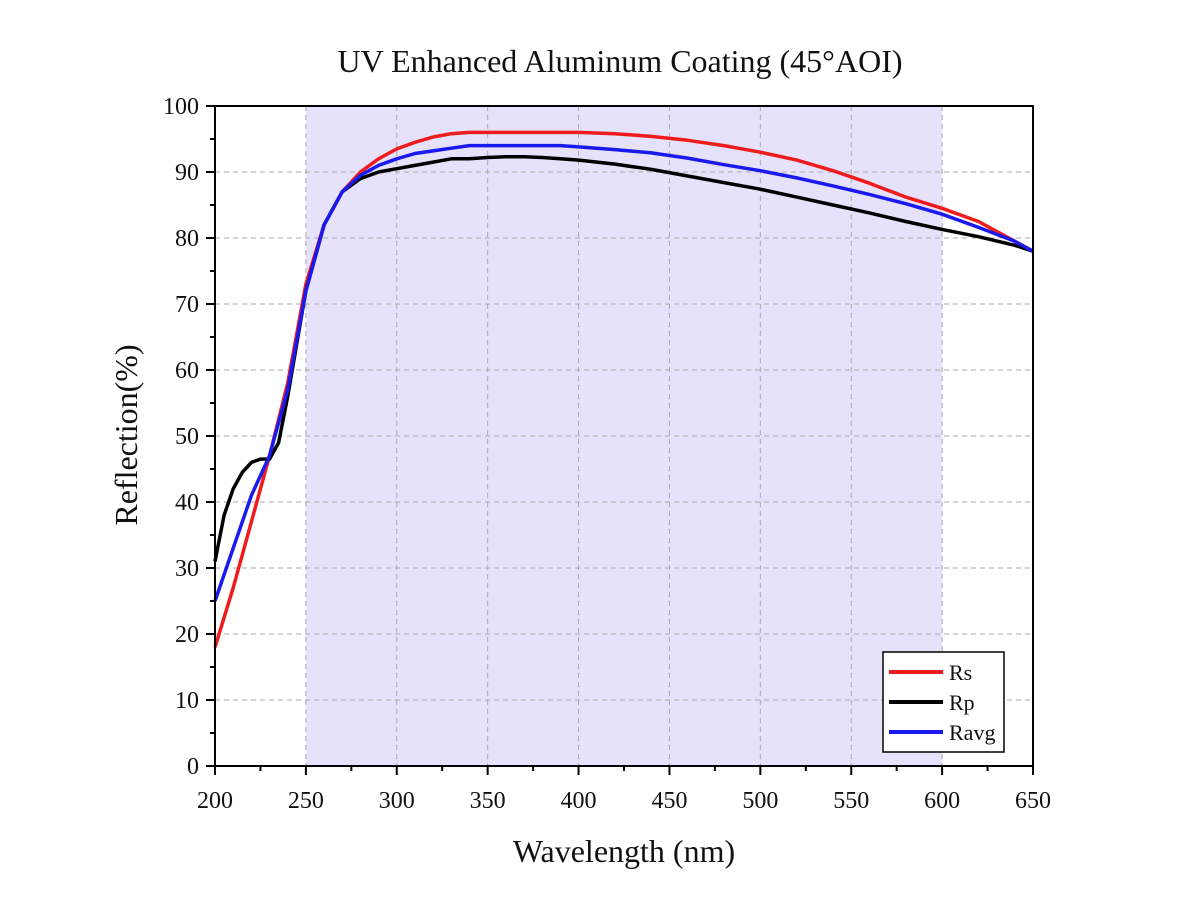 This screenshot has width=1200, height=918. I want to click on y-tick-label: 50, so click(187, 437).